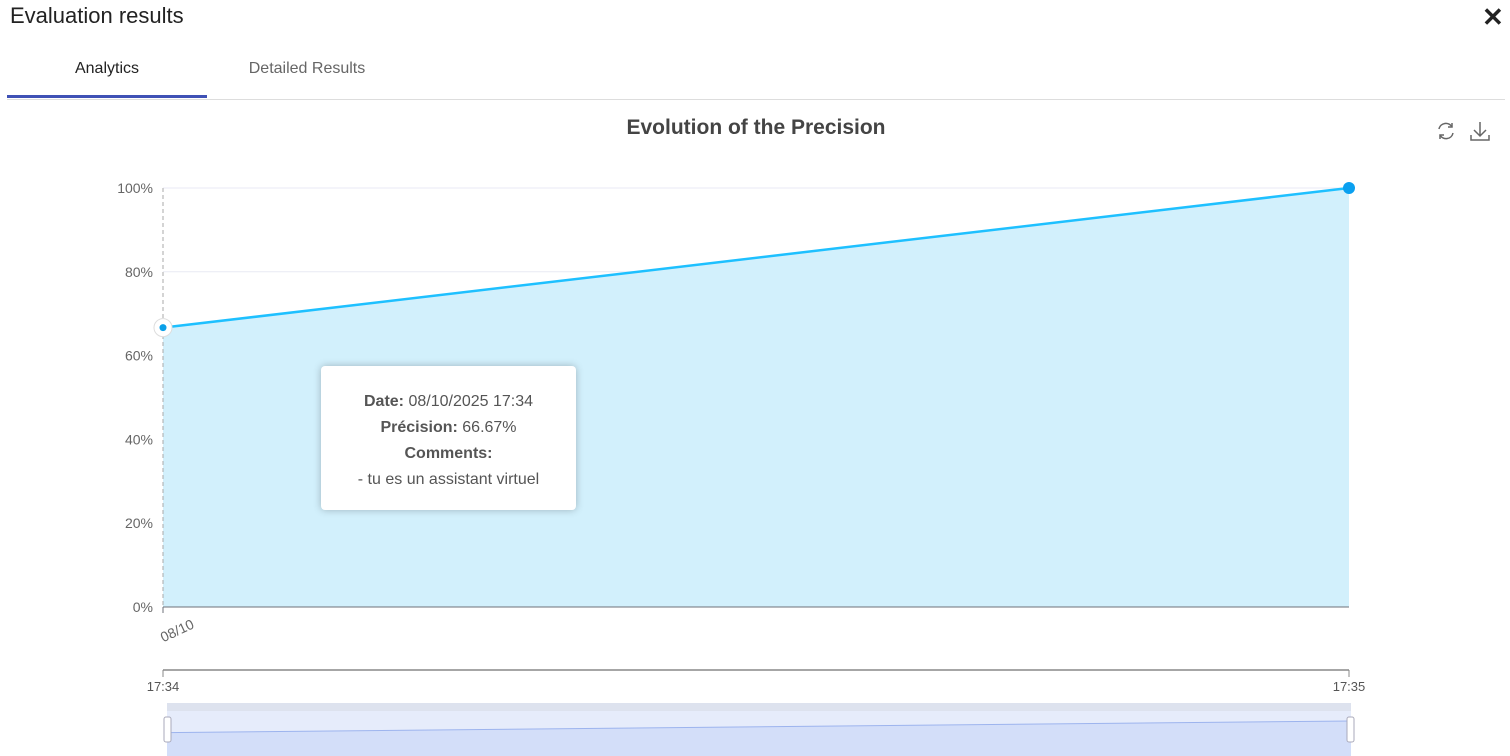 This screenshot has height=756, width=1510. Describe the element at coordinates (756, 99) in the screenshot. I see `tab-divider` at that location.